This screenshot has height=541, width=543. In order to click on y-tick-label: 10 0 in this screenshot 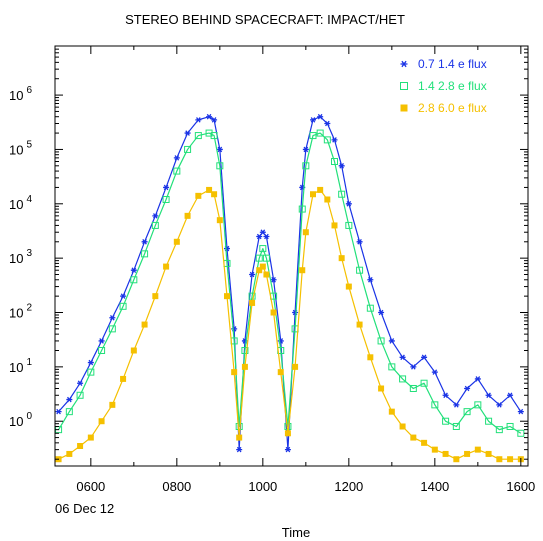, I will do `click(20, 420)`.